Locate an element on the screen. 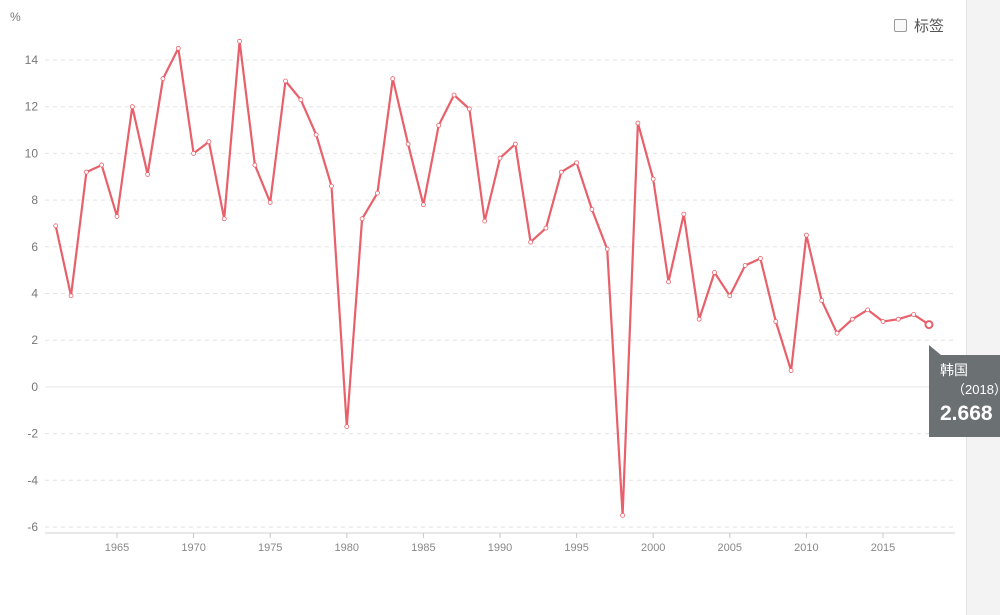 The image size is (1000, 615). x-tick-label: 1990 is located at coordinates (500, 548).